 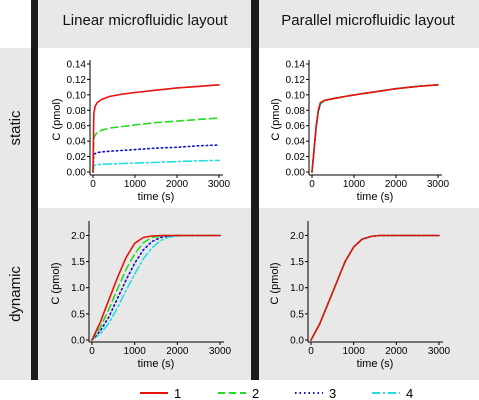 I want to click on column-header-parallel: Parallel microfluidic layout, so click(x=368, y=20).